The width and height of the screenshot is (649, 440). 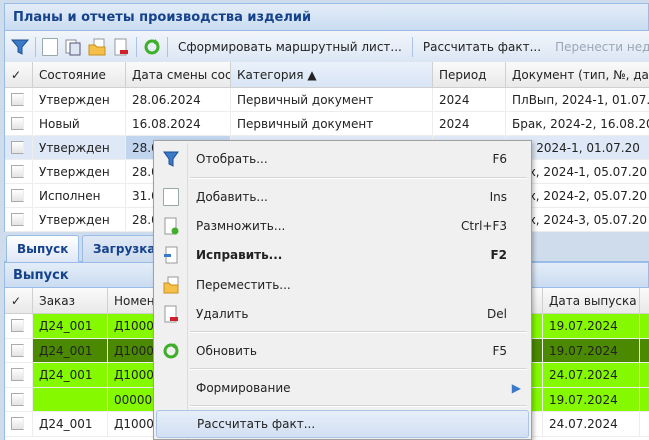 I want to click on tab-output: Выпуск, so click(x=43, y=248).